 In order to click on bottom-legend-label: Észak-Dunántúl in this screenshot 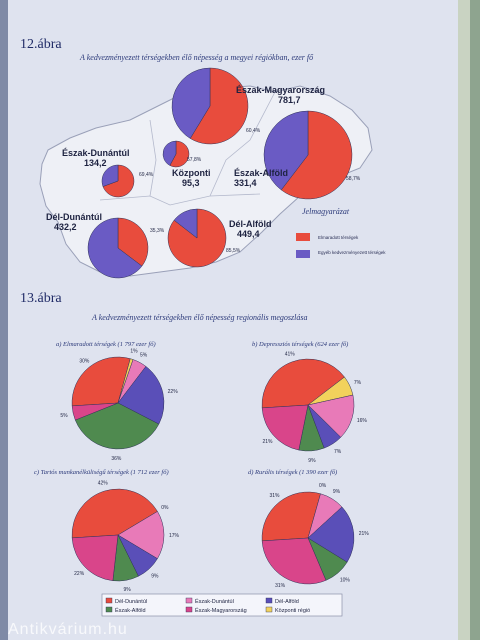, I will do `click(214, 601)`.